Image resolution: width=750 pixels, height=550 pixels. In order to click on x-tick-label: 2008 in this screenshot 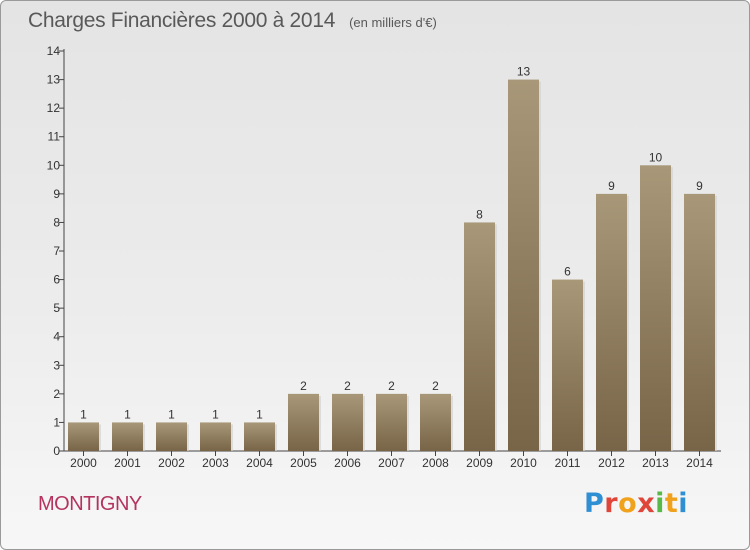, I will do `click(435, 463)`.